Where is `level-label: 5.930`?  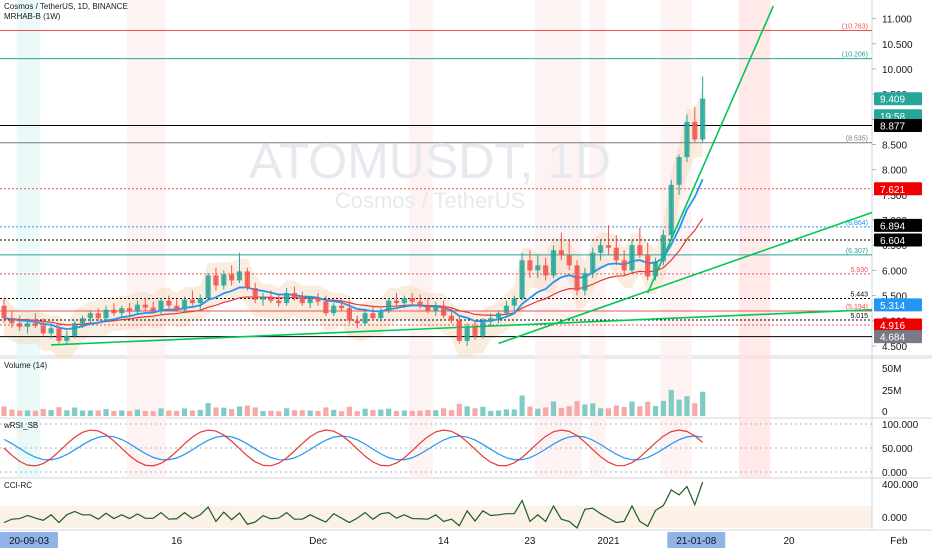 level-label: 5.930 is located at coordinates (859, 270).